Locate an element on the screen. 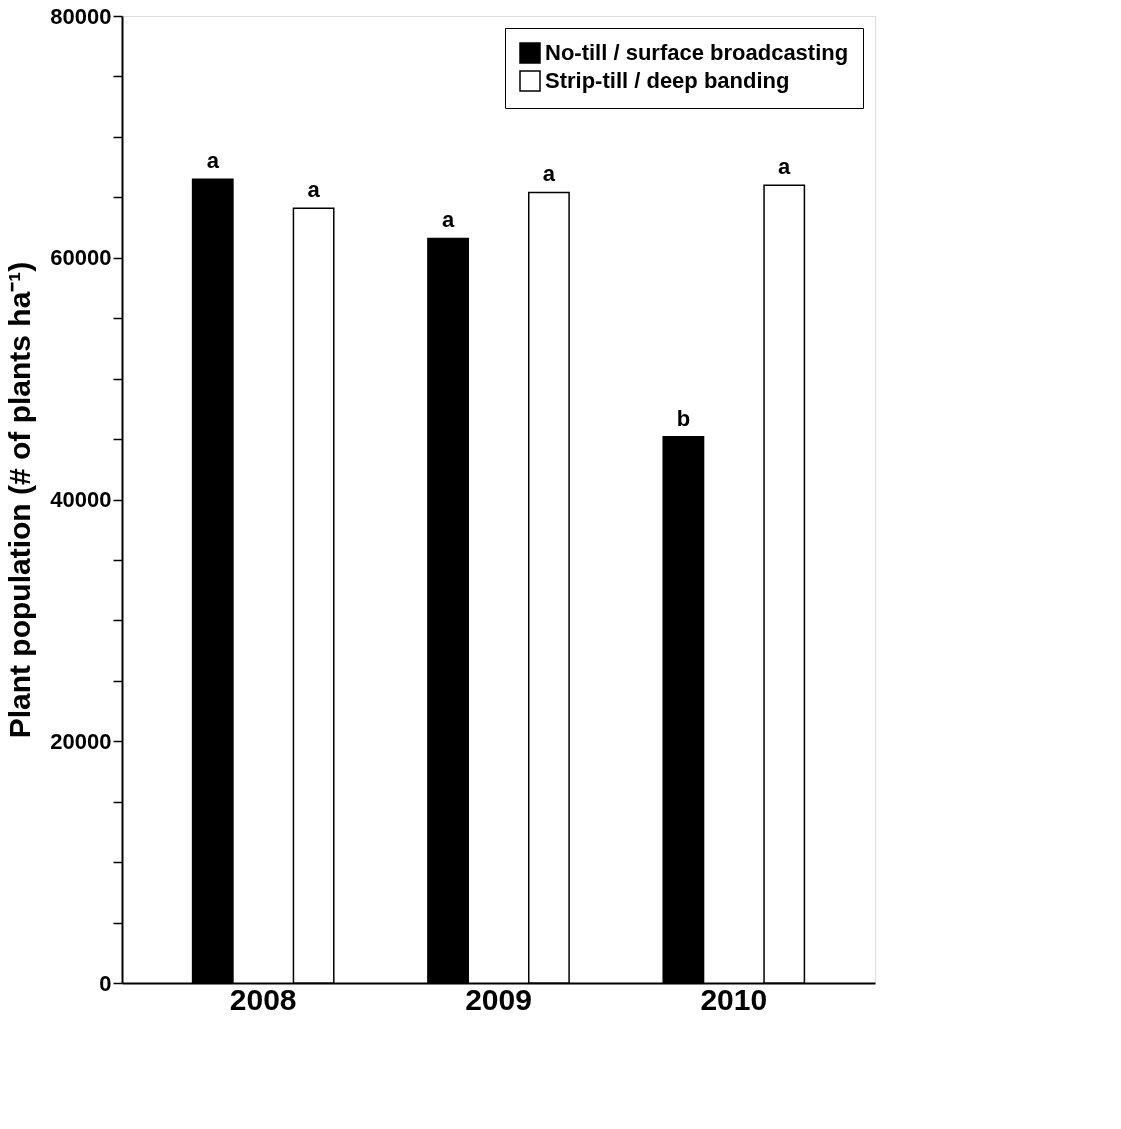 The height and width of the screenshot is (1129, 1121). x-tick-label: 2008 is located at coordinates (263, 999).